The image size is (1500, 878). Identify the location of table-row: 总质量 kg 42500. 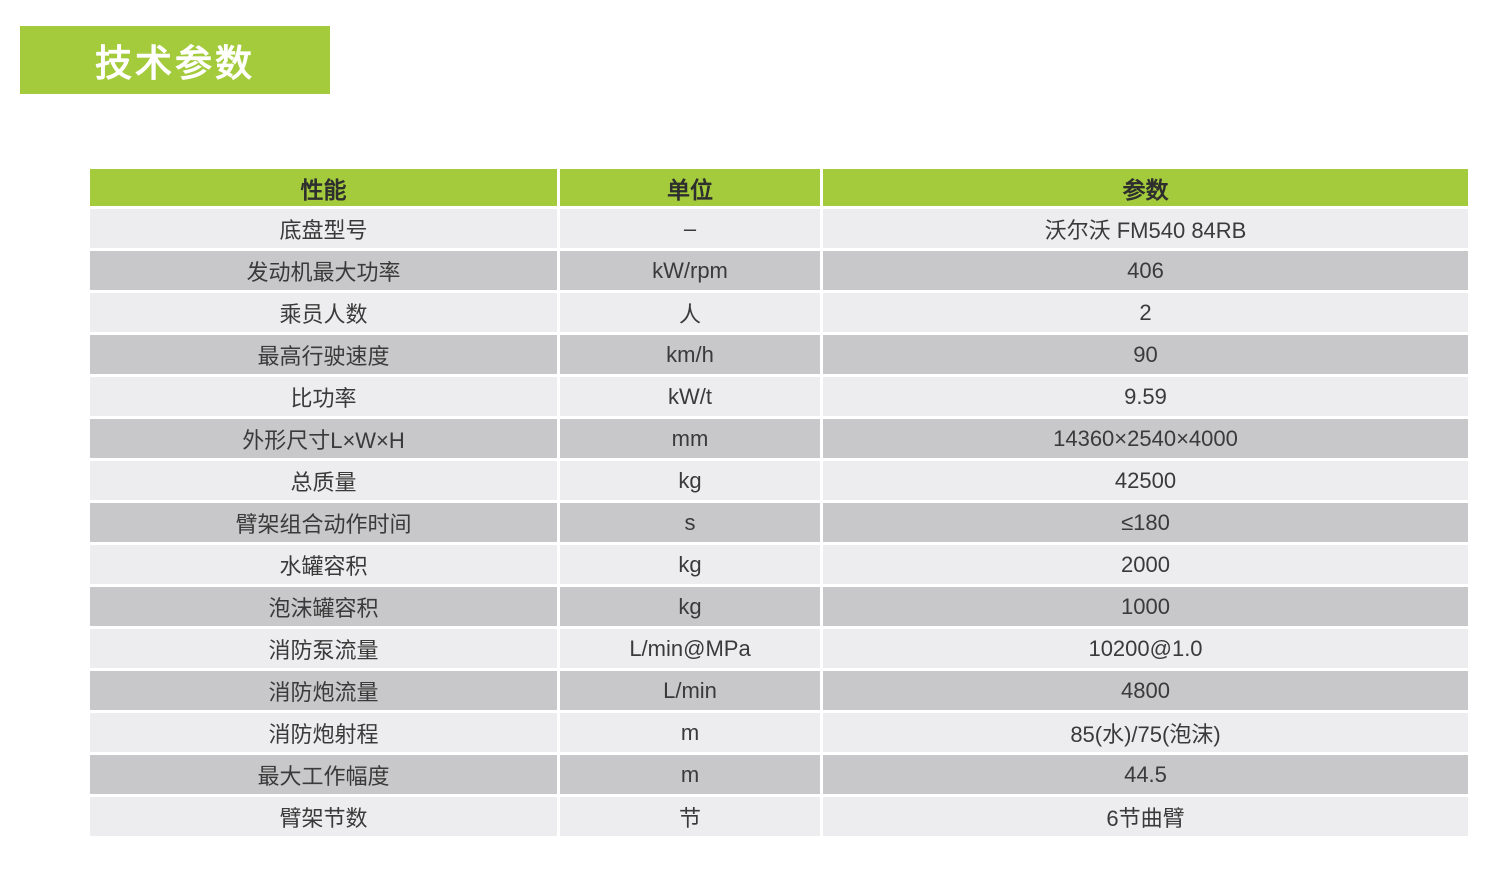
(779, 480).